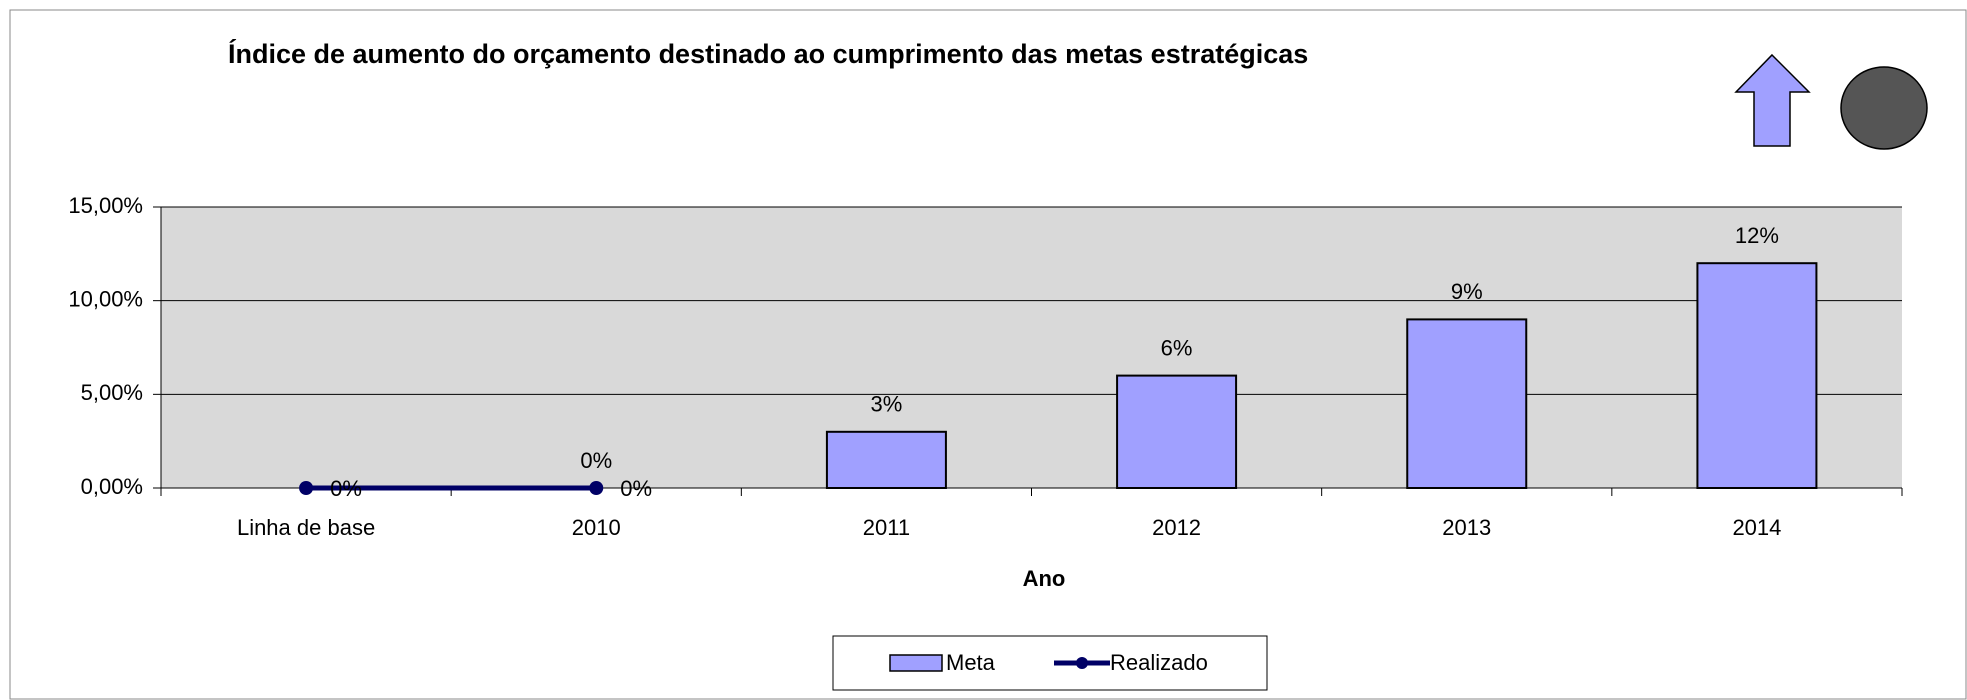  What do you see at coordinates (105, 205) in the screenshot?
I see `y-tick-label: 15,00%` at bounding box center [105, 205].